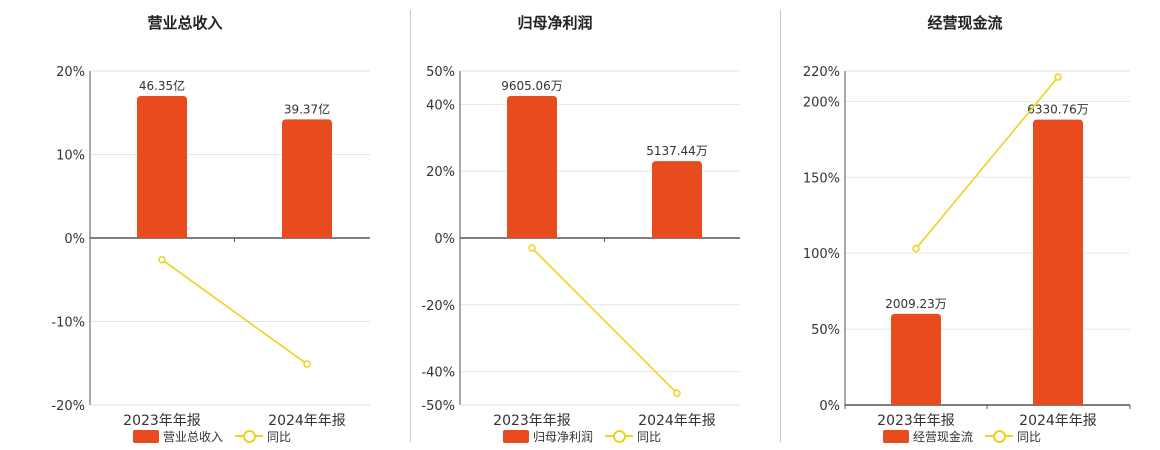  What do you see at coordinates (440, 105) in the screenshot?
I see `y-tick-label: 40%` at bounding box center [440, 105].